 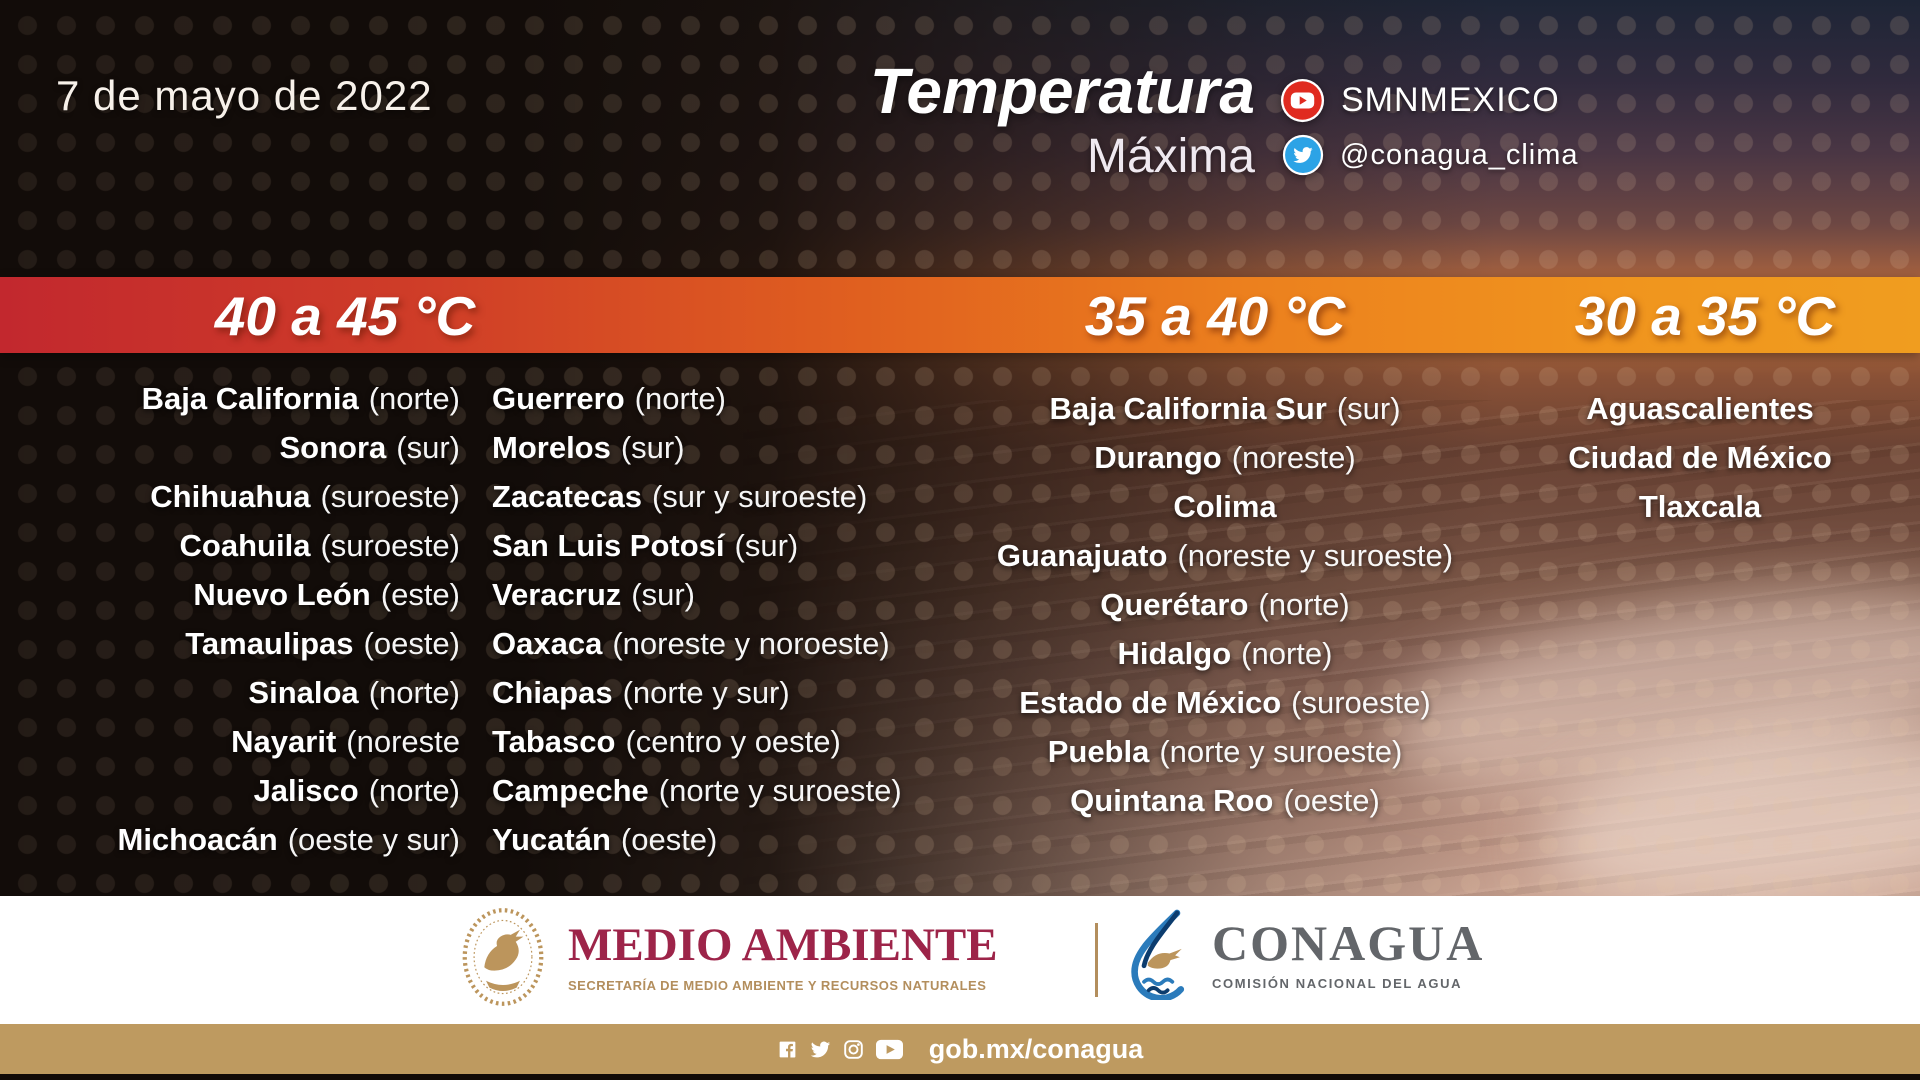 What do you see at coordinates (1225, 506) in the screenshot?
I see `state-item: Colima` at bounding box center [1225, 506].